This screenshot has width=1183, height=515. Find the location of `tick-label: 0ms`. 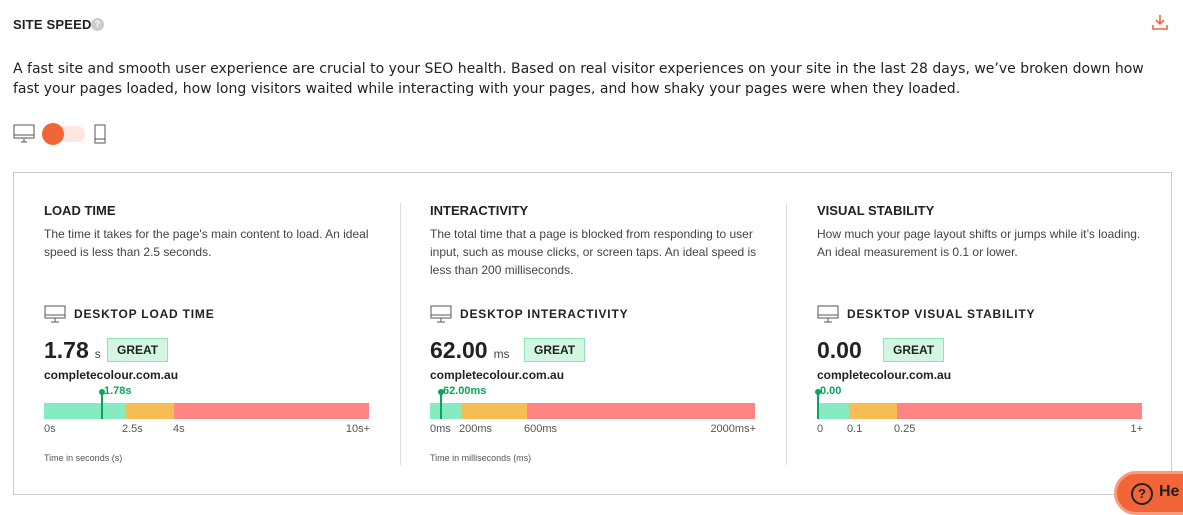

tick-label: 0ms is located at coordinates (440, 429).